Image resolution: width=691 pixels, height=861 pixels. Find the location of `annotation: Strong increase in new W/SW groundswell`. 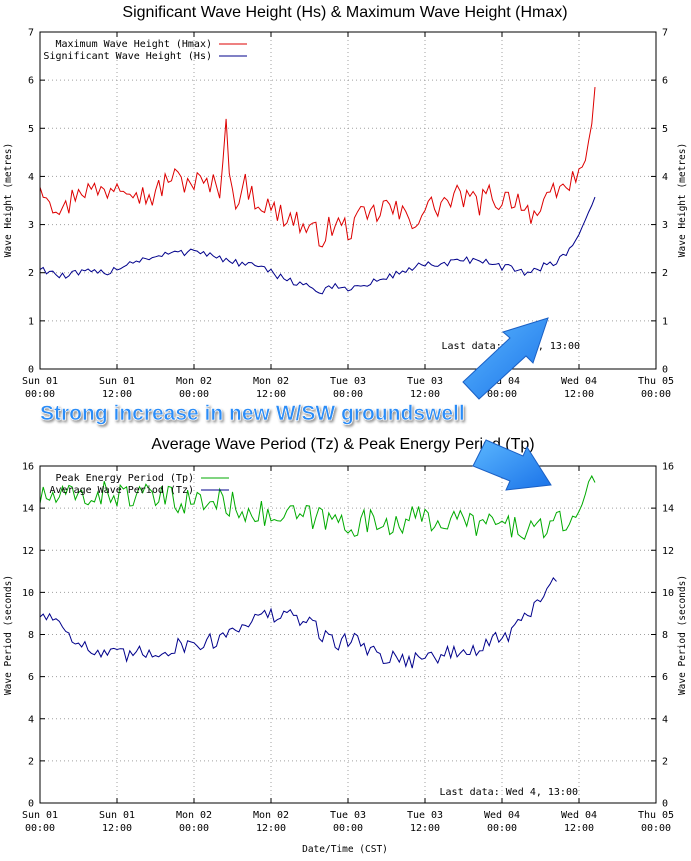

annotation: Strong increase in new W/SW groundswell is located at coordinates (296, 404).